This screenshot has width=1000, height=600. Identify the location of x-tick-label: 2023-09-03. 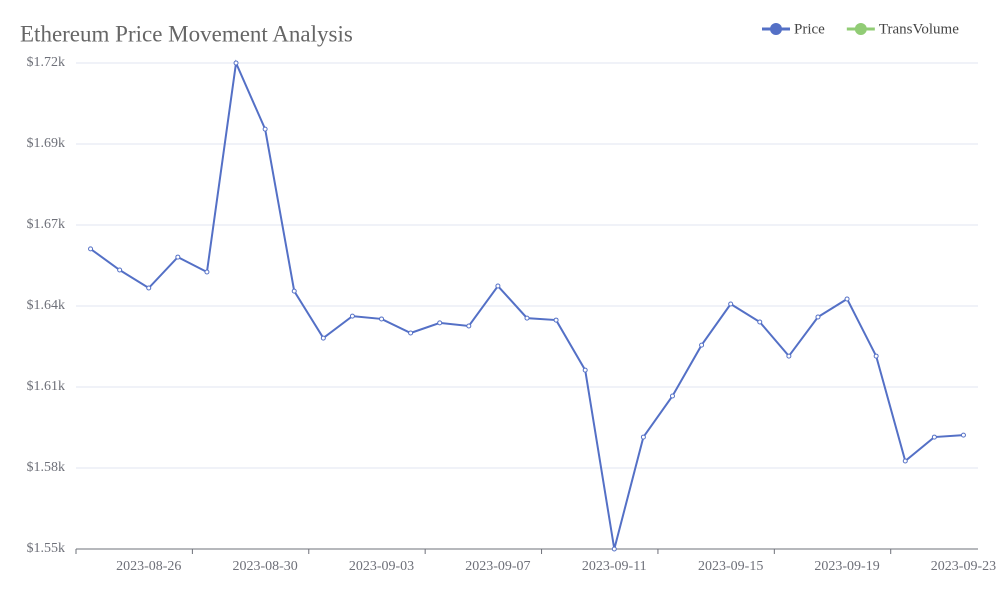
(381, 566).